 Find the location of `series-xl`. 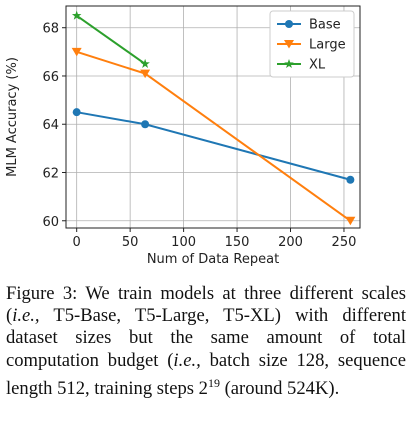

series-xl is located at coordinates (110, 39).